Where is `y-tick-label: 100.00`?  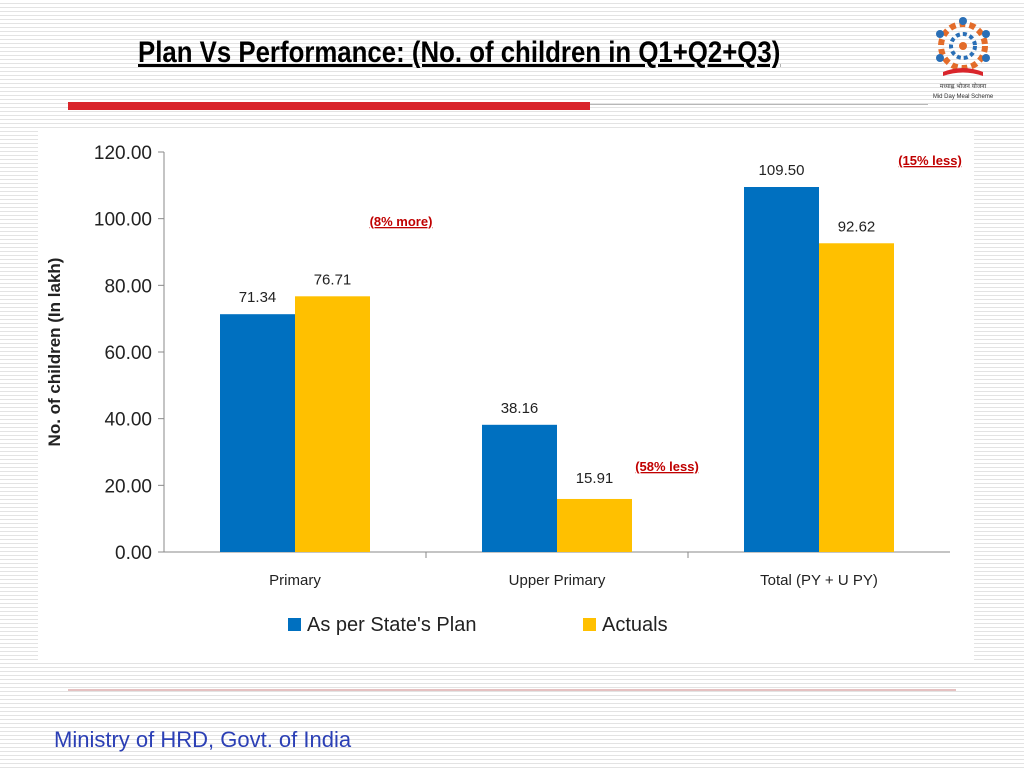 y-tick-label: 100.00 is located at coordinates (123, 220).